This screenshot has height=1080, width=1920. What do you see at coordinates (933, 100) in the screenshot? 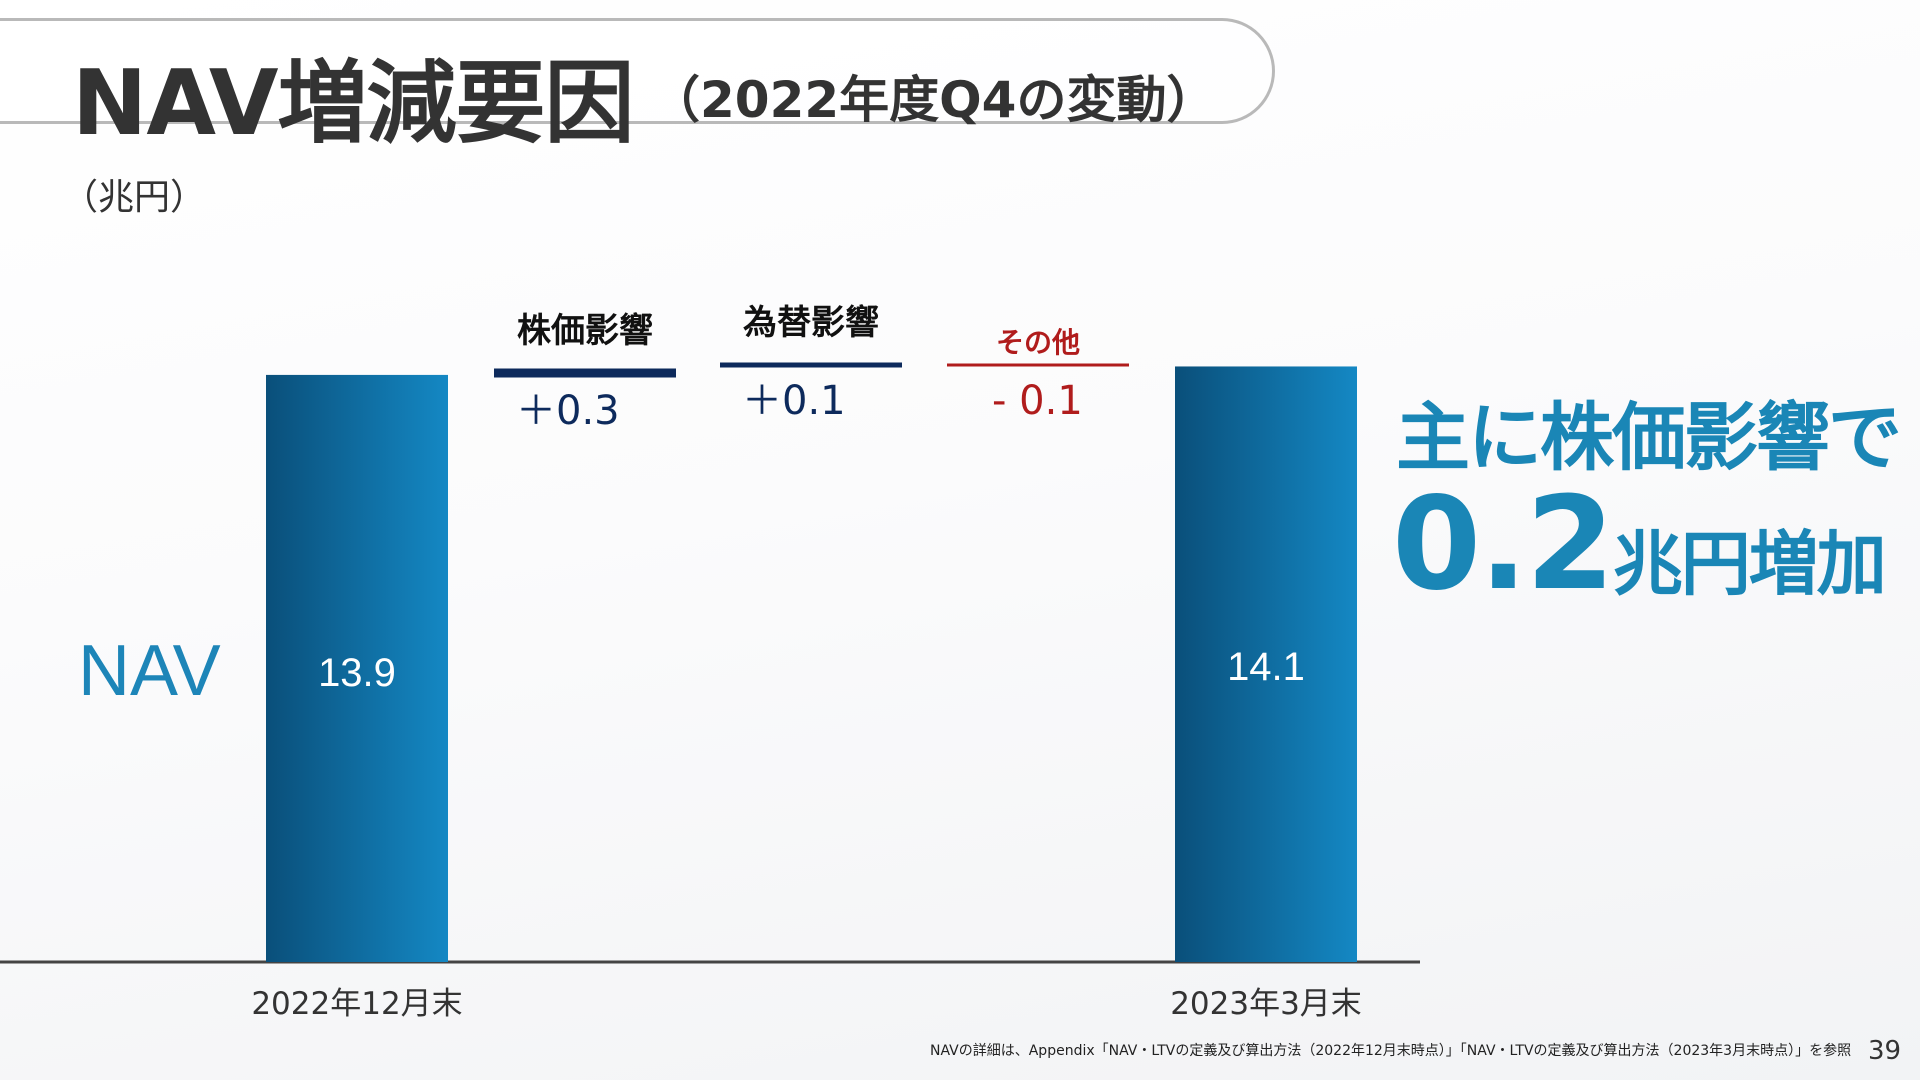
I see `page-subtitle: （2022年度Q4の変動）` at bounding box center [933, 100].